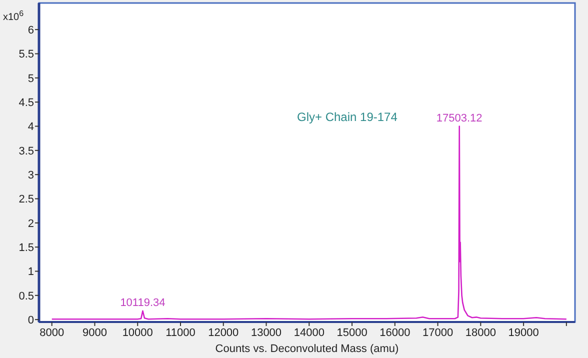  Describe the element at coordinates (523, 333) in the screenshot. I see `x-tick-label: 19000` at that location.